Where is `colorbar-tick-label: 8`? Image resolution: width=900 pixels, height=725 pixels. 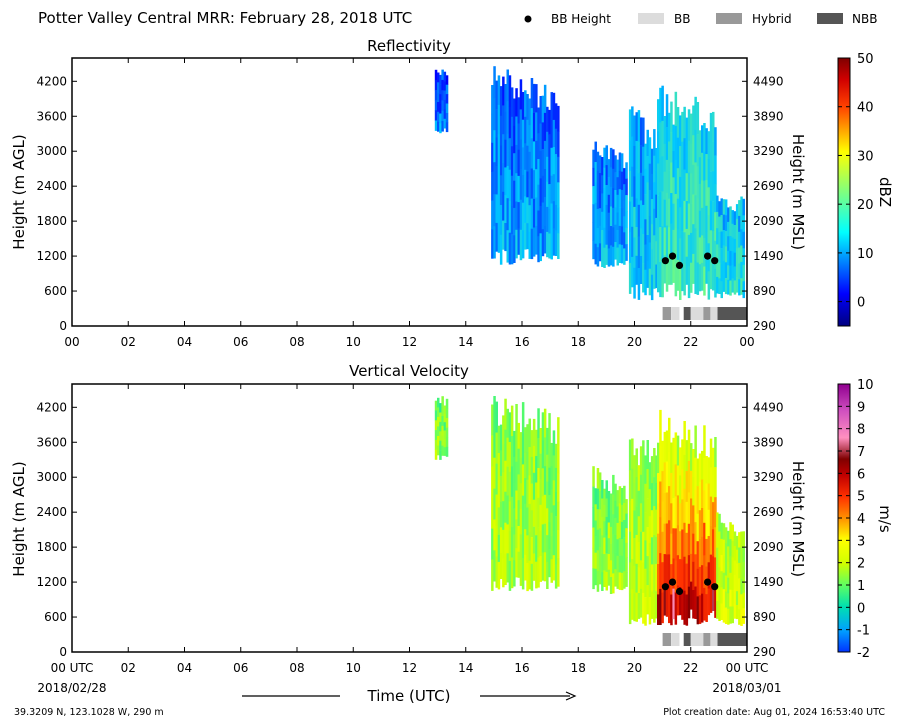 colorbar-tick-label: 8 is located at coordinates (861, 430).